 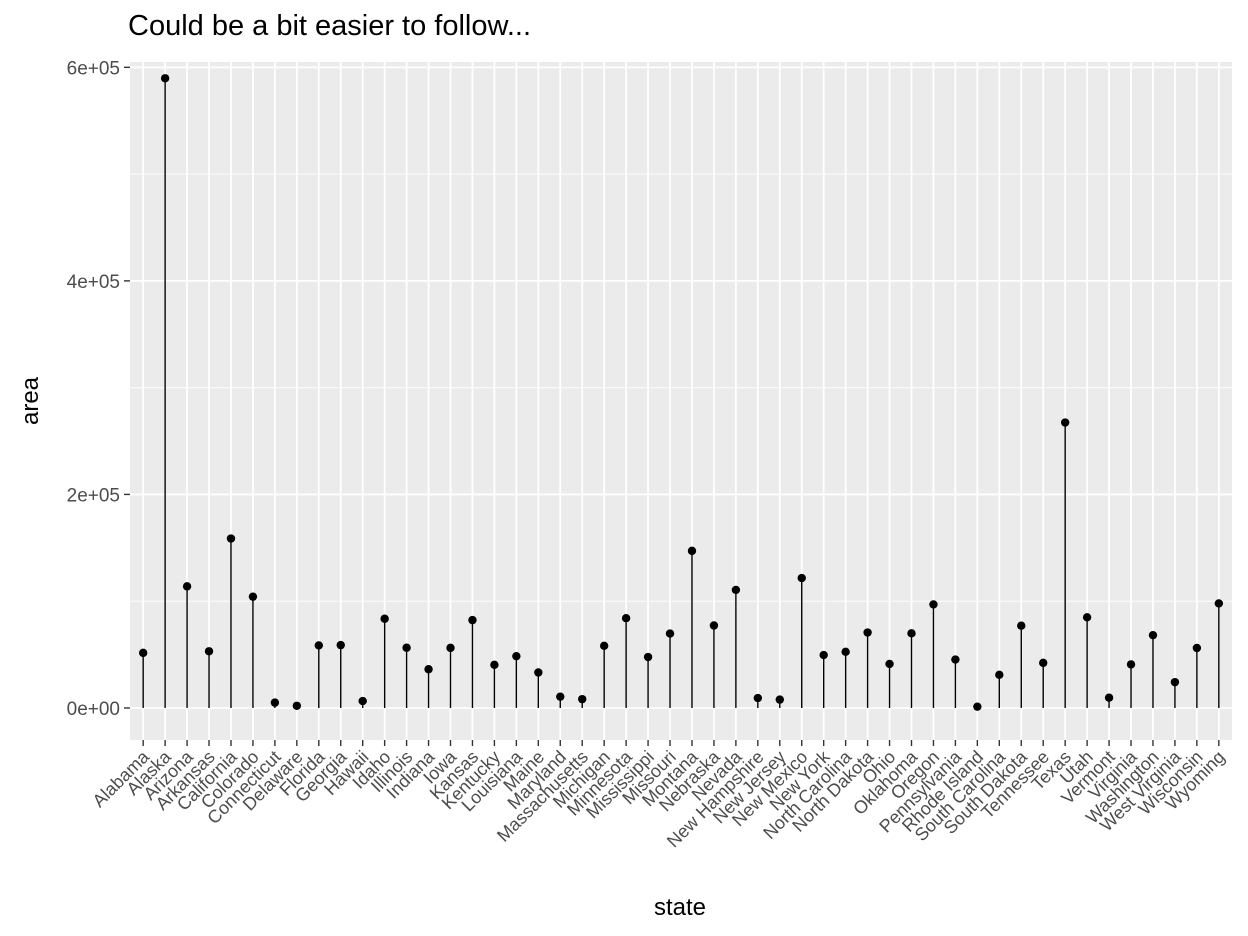 I want to click on y-tick-label: 2e+05, so click(x=93, y=495).